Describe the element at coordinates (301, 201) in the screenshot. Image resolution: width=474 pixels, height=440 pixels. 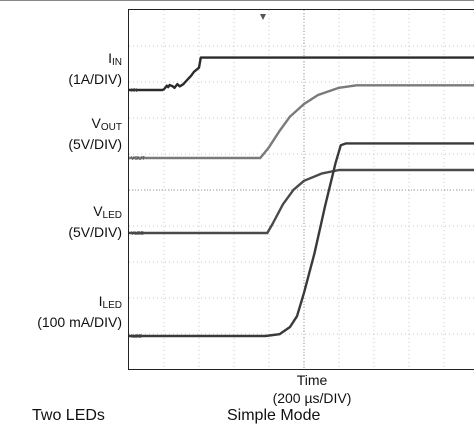
I see `trace-vled` at that location.